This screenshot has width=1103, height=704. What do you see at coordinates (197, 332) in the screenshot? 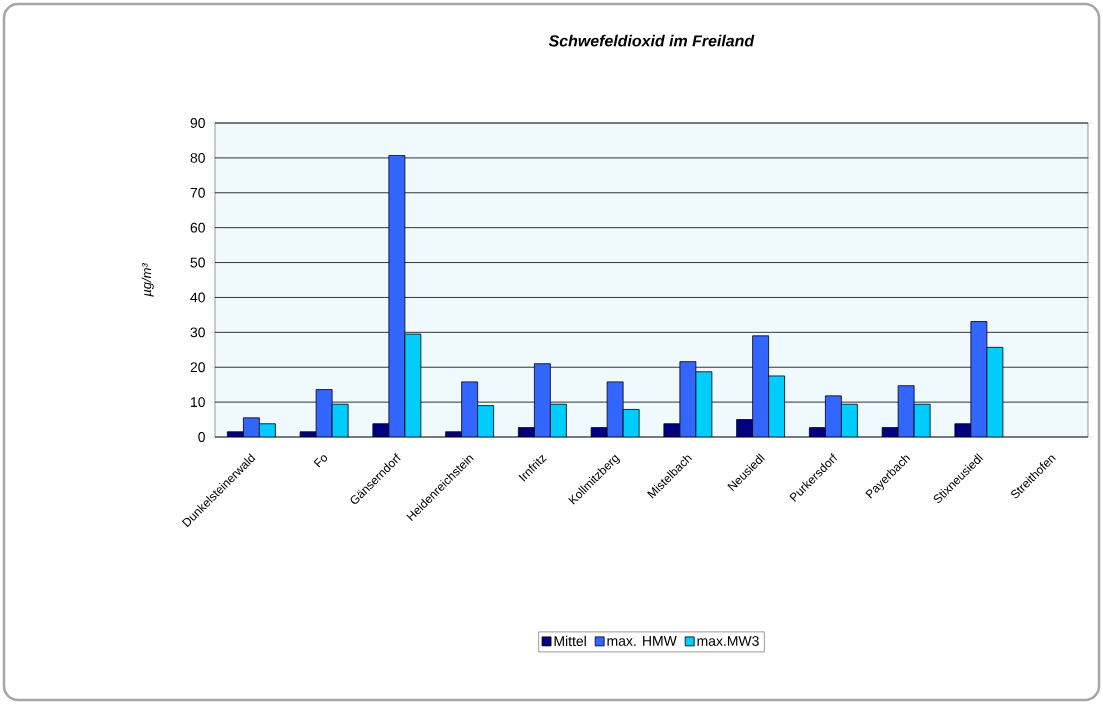
I see `y-tick-label: 30` at bounding box center [197, 332].